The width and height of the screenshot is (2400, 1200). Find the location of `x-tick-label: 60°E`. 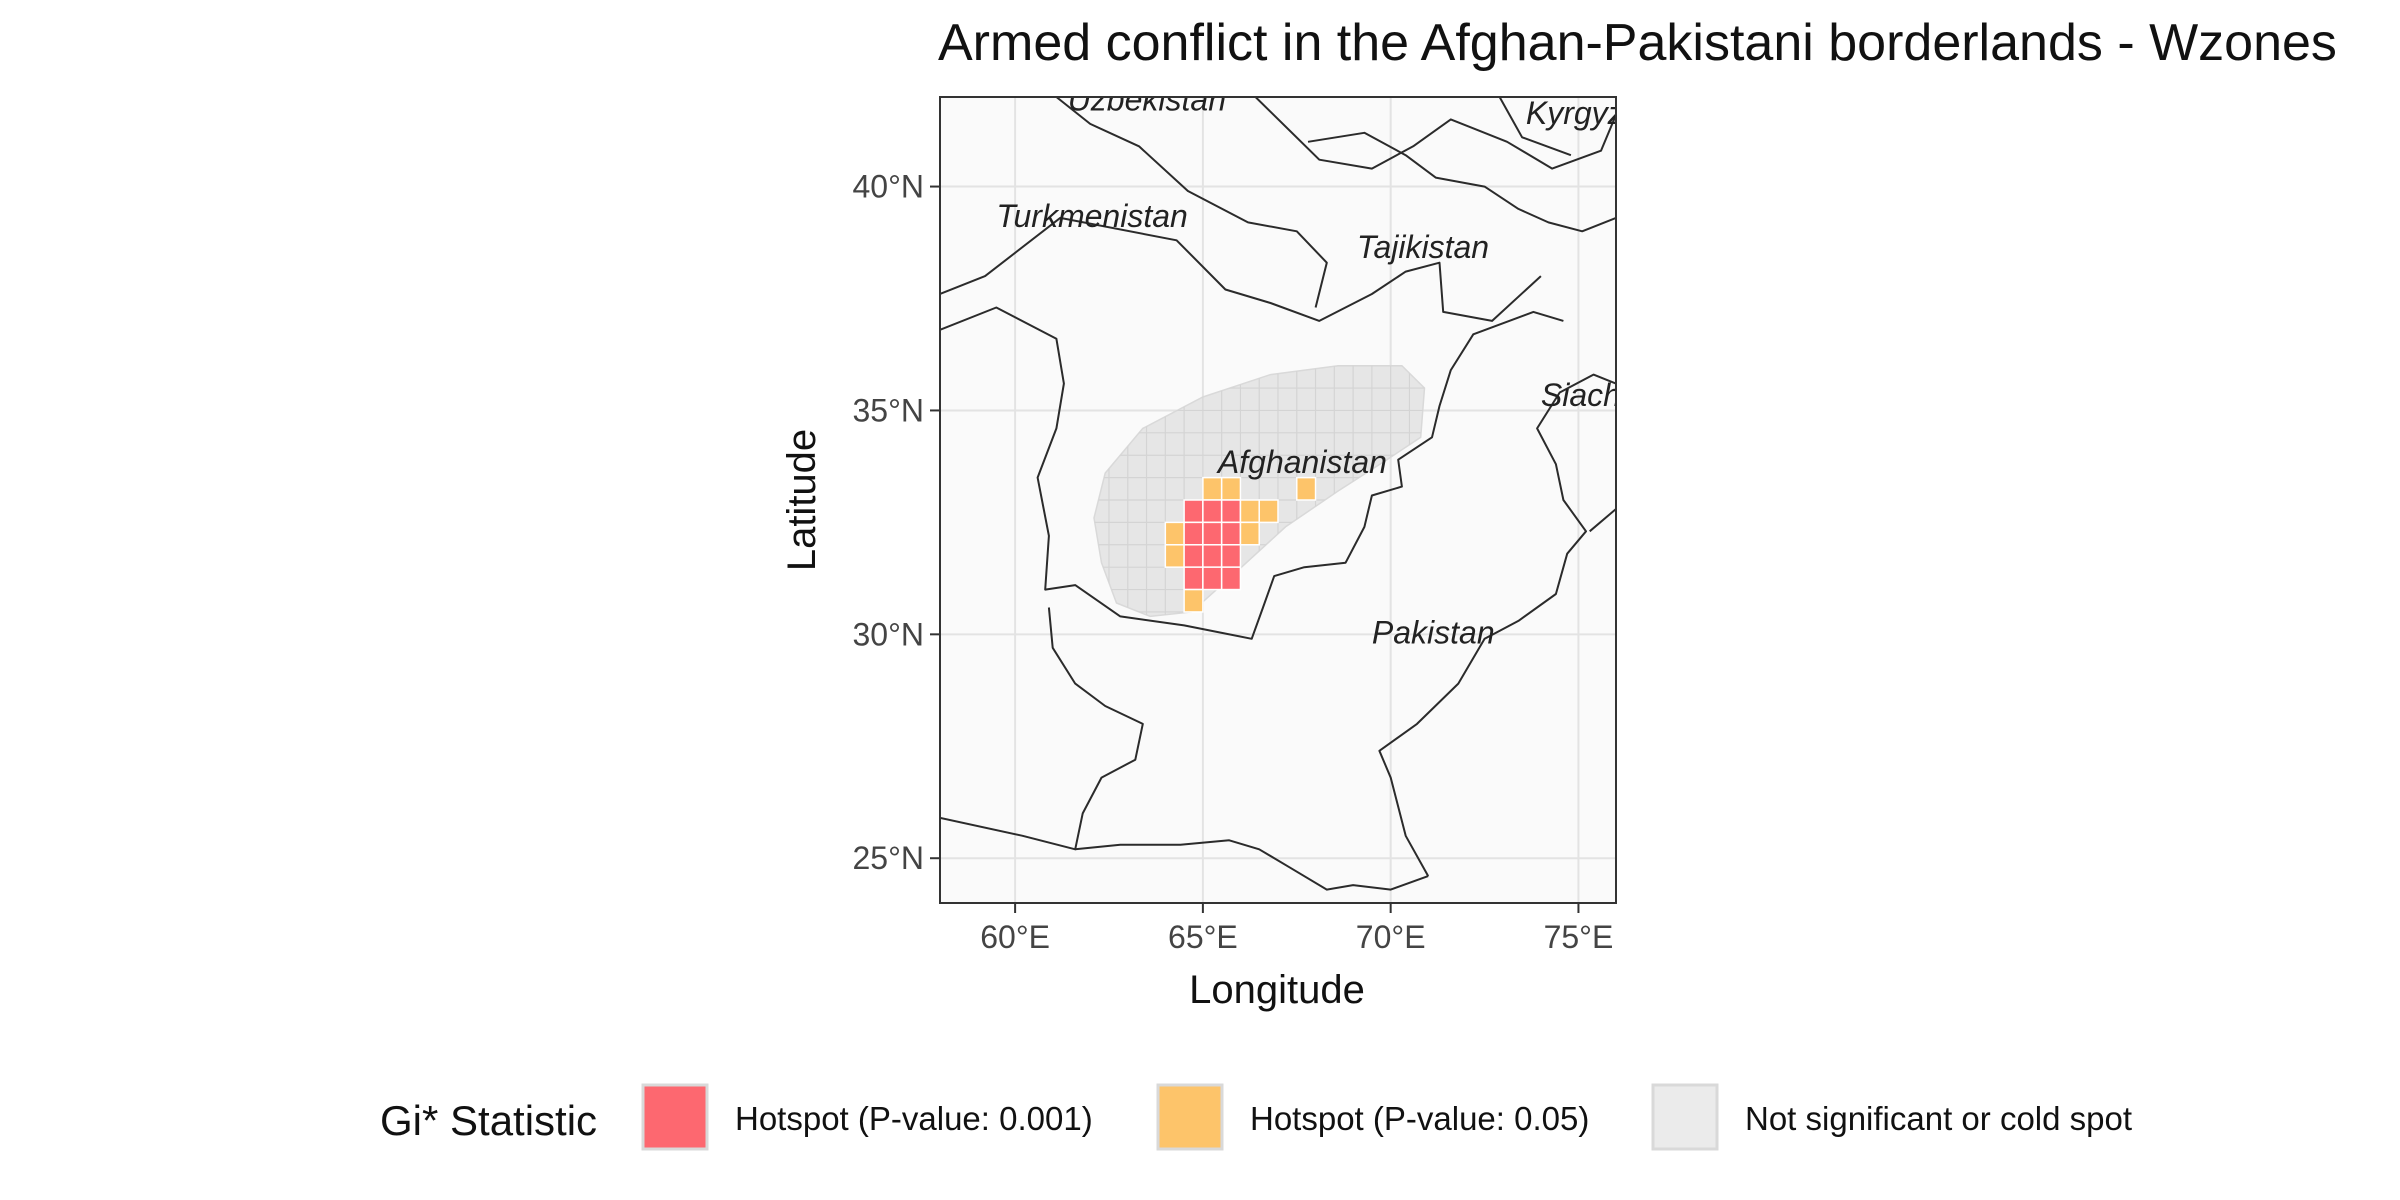

x-tick-label: 60°E is located at coordinates (1015, 937).